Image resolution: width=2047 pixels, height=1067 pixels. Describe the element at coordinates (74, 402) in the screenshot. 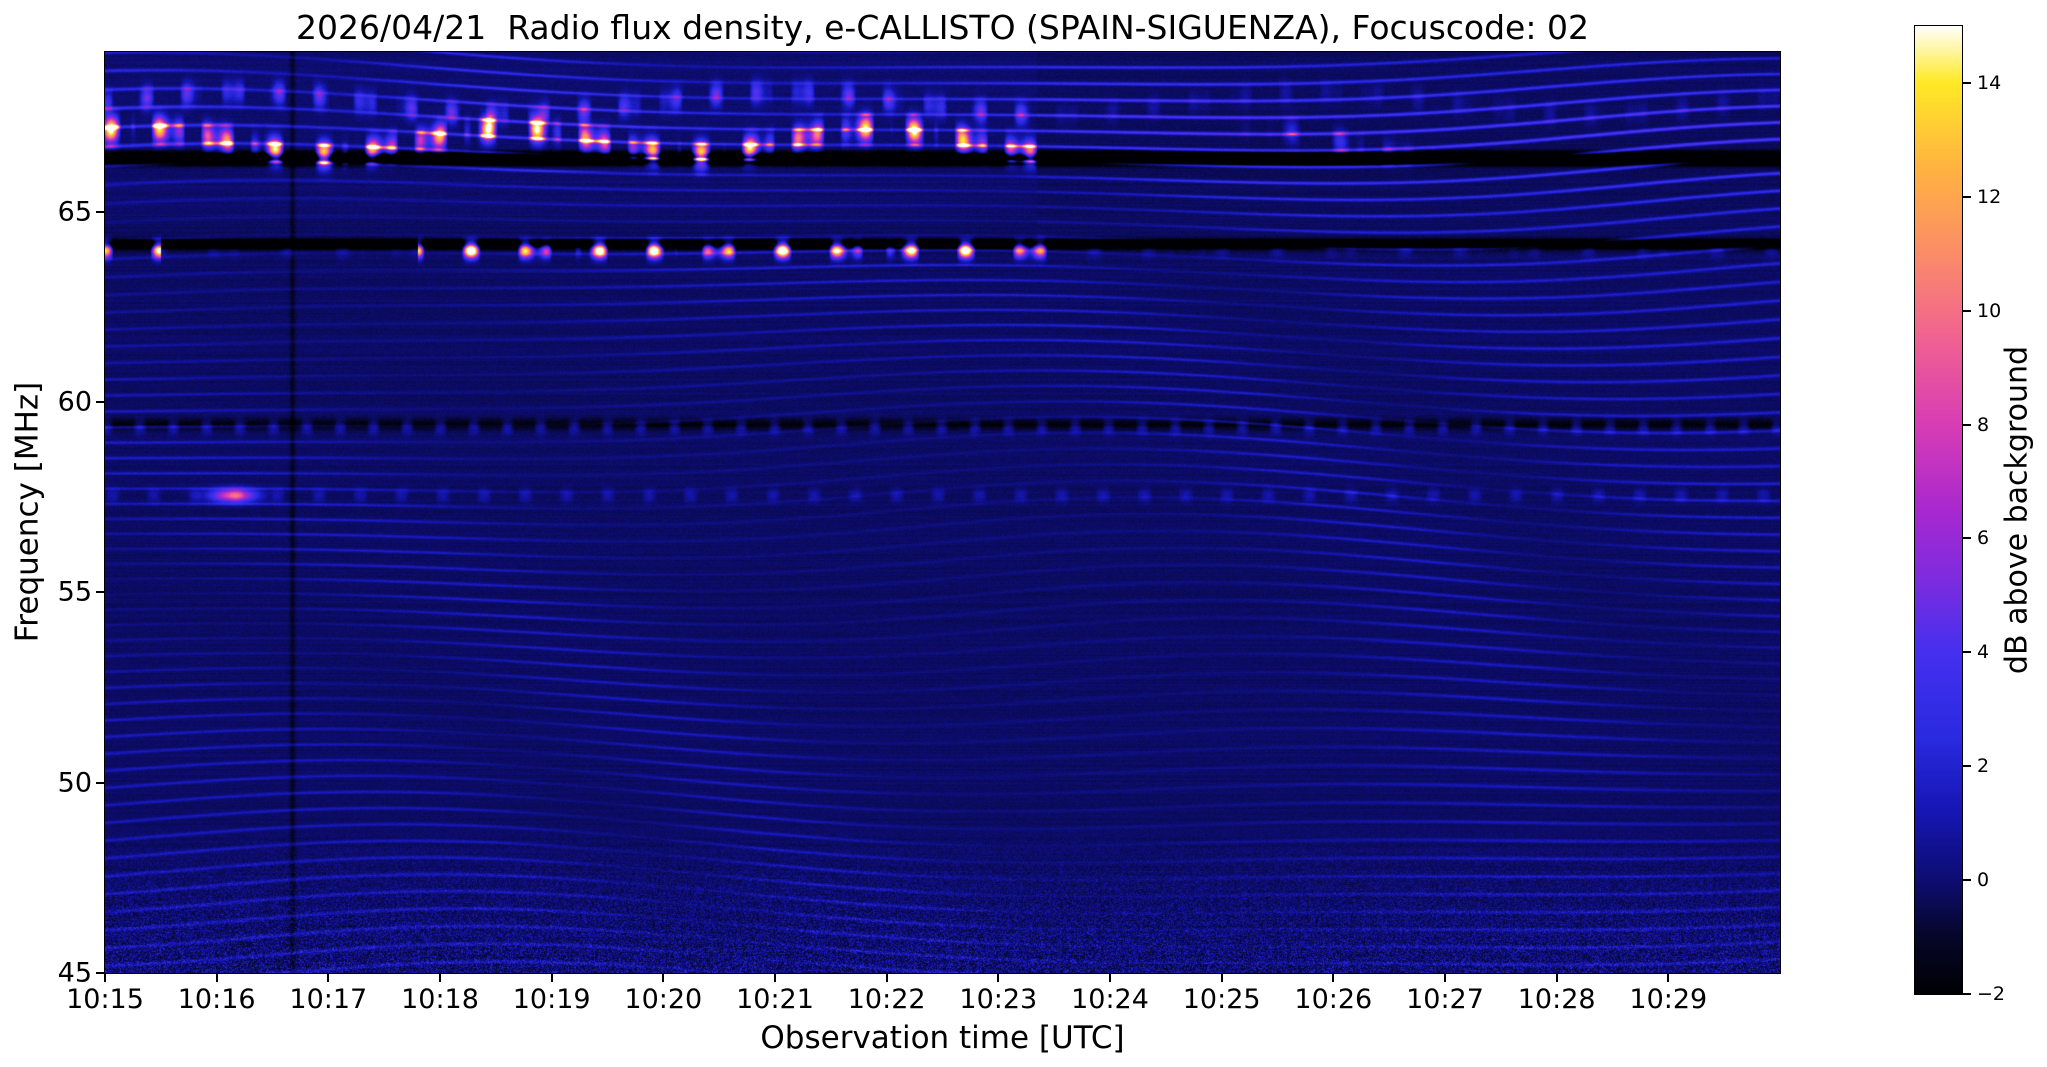

I see `y-tick-label: 60` at that location.